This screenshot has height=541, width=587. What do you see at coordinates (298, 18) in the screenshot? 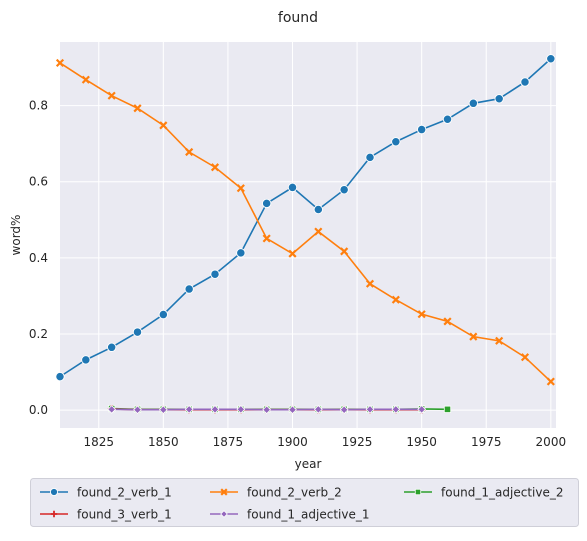
I see `chart-title: found` at bounding box center [298, 18].